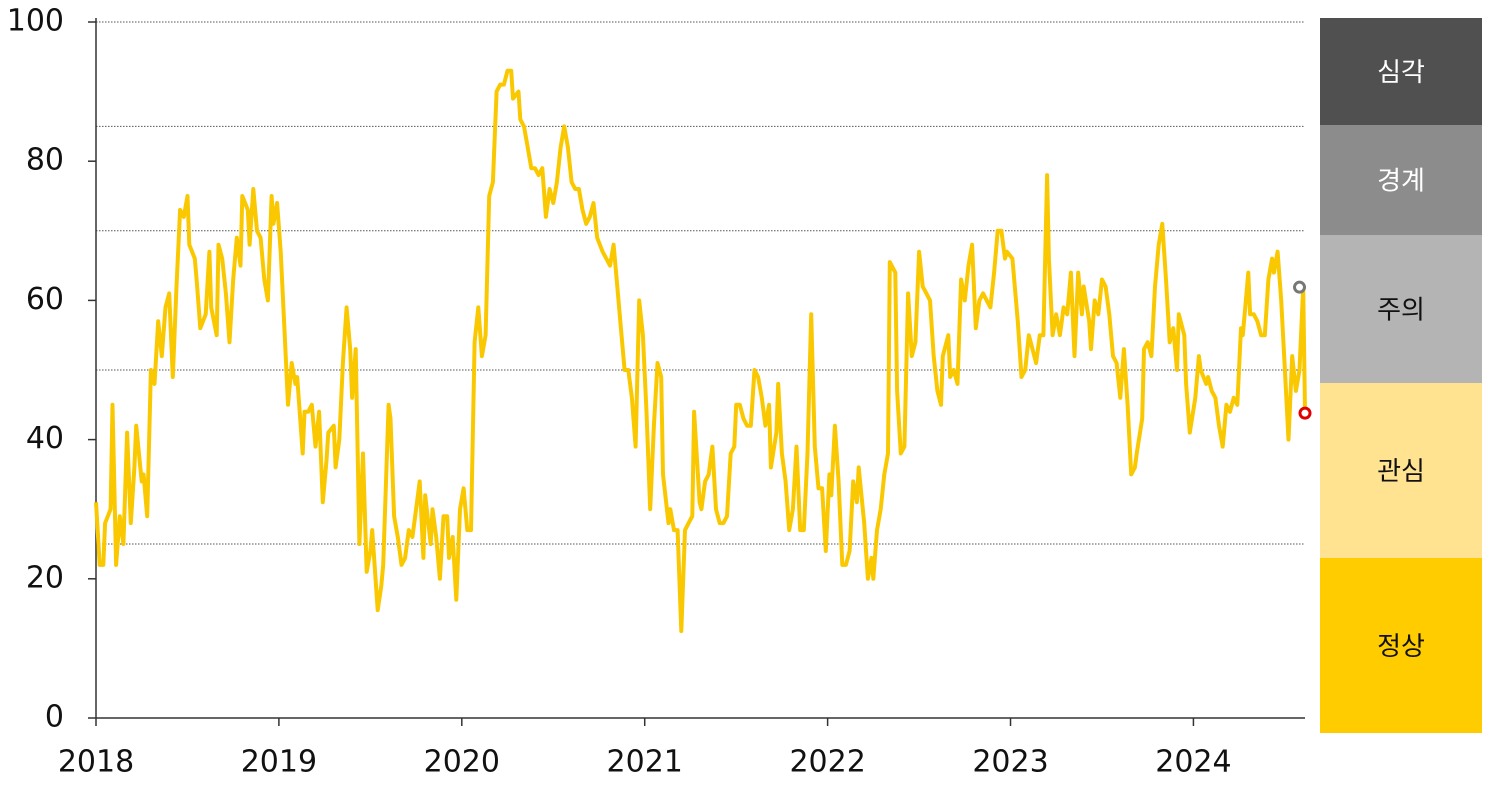 The image size is (1490, 791). I want to click on zone-label: 심각, so click(1401, 73).